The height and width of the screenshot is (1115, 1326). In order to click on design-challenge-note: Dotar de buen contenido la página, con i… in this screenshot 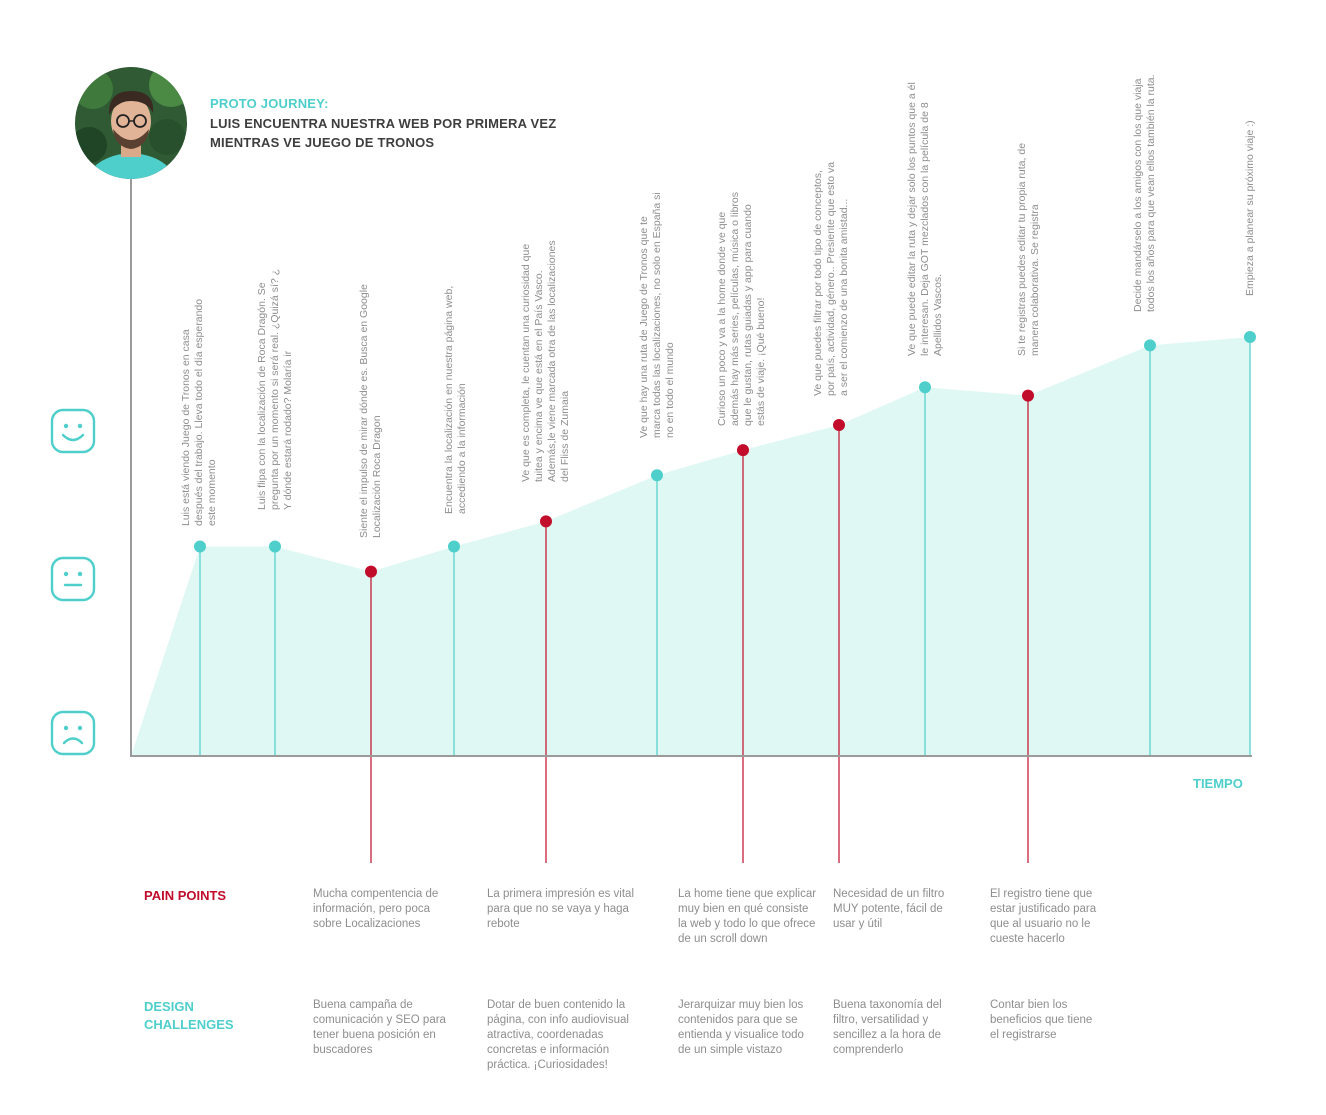, I will do `click(558, 1035)`.